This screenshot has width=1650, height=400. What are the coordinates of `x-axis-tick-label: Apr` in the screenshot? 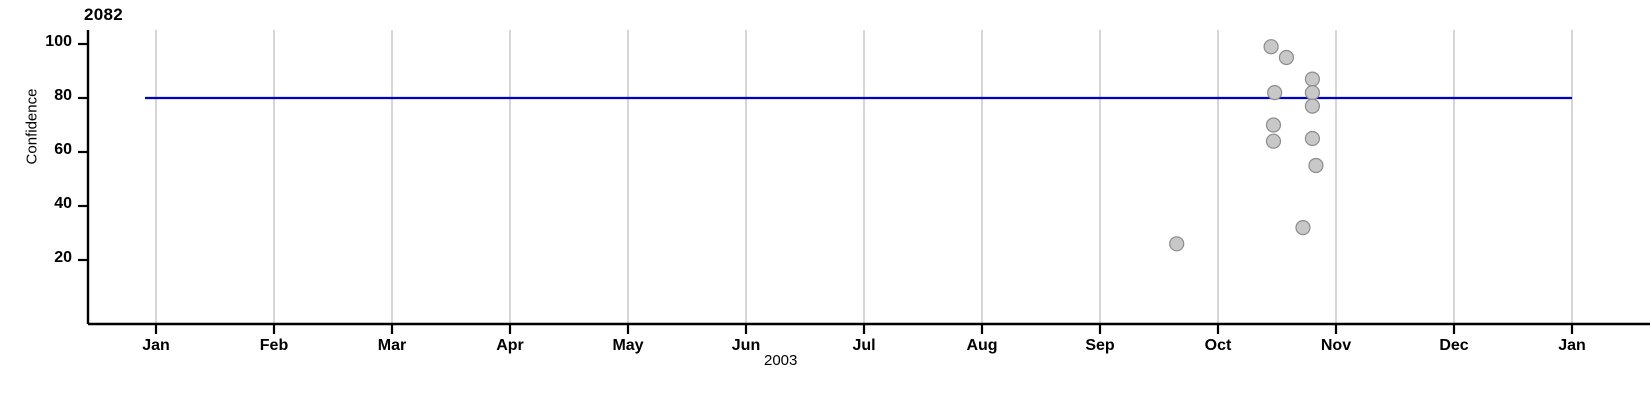 It's located at (510, 345).